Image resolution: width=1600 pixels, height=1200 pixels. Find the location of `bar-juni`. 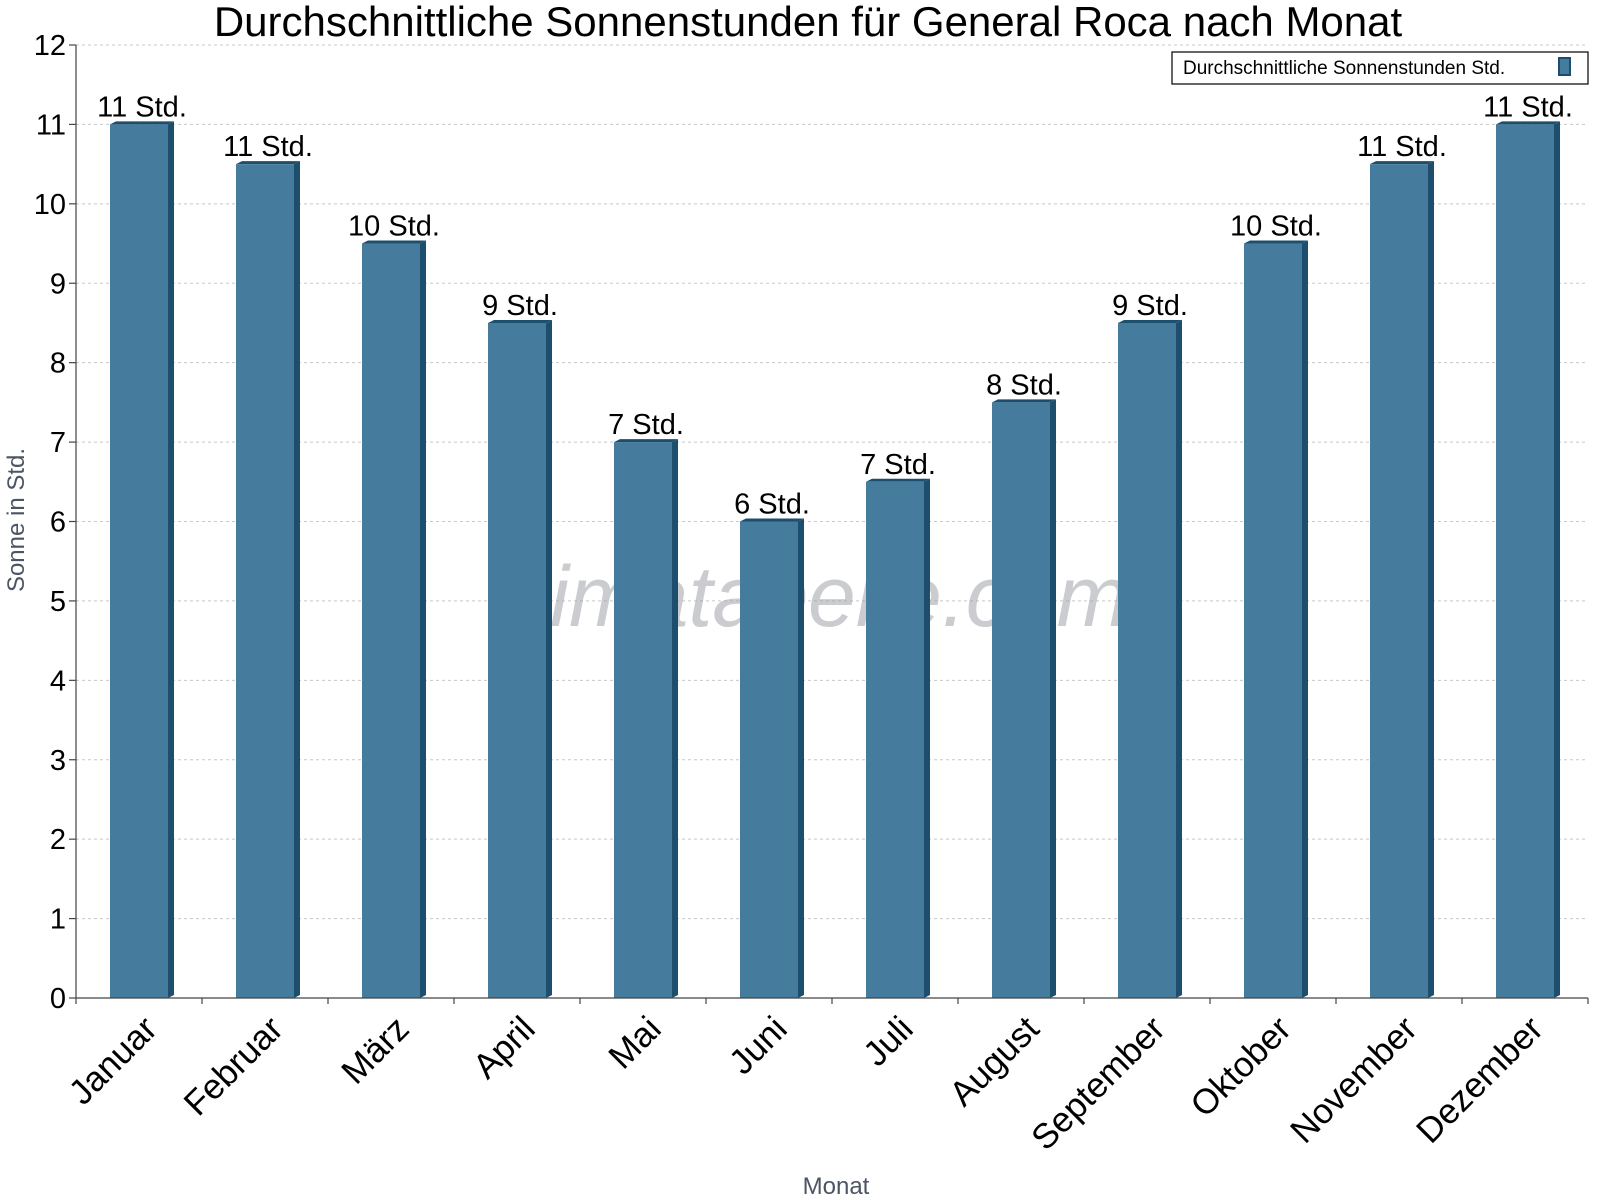

bar-juni is located at coordinates (772, 758).